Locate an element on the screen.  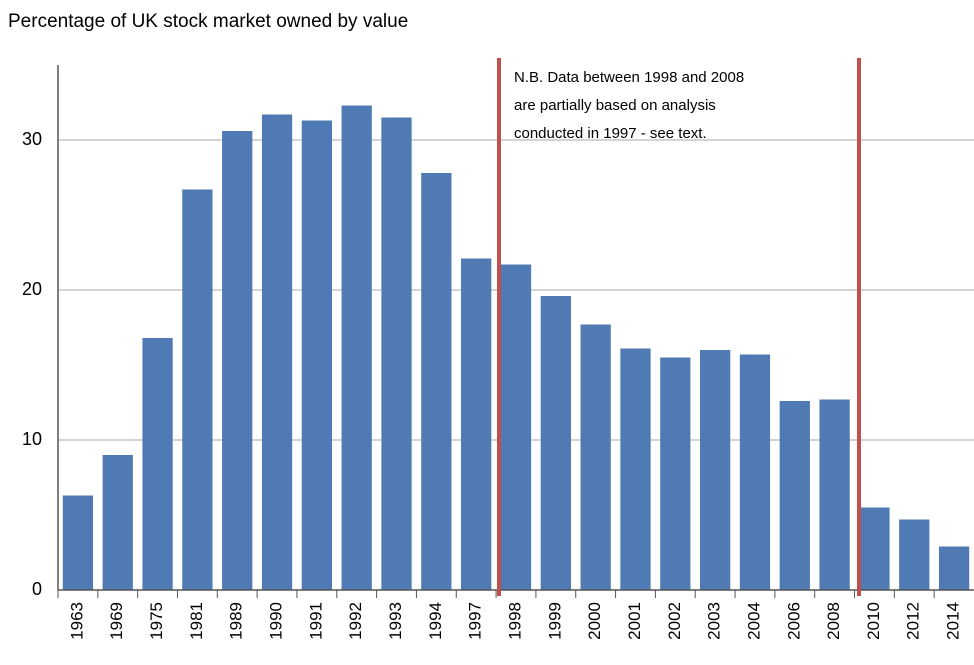
y-tick-label: 0 is located at coordinates (37, 589).